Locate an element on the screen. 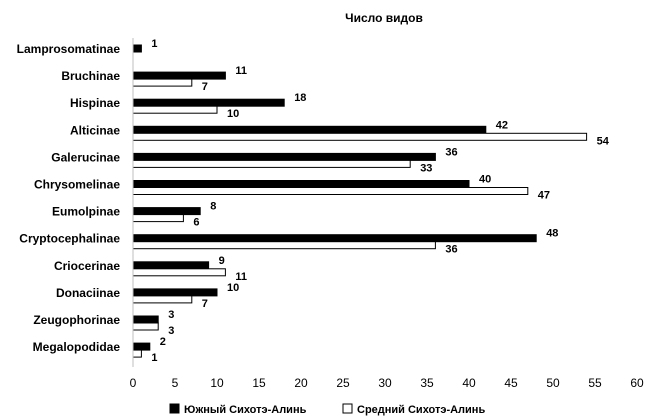 The width and height of the screenshot is (649, 417). data-label-middle: 1 is located at coordinates (154, 358).